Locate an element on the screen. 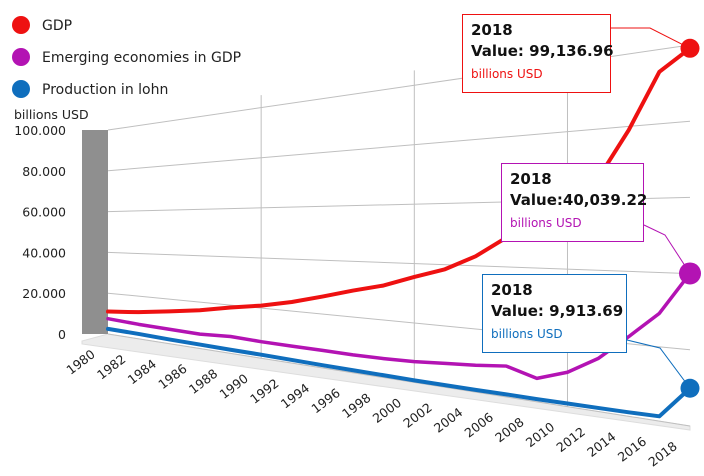  legend-marker-lohn is located at coordinates (21, 89).